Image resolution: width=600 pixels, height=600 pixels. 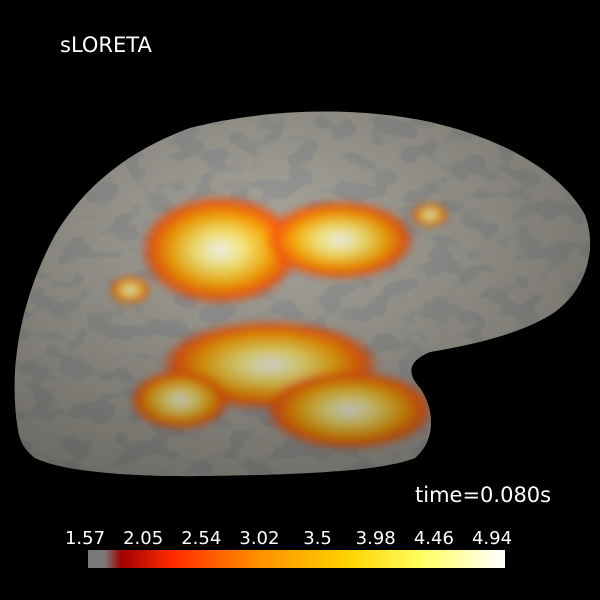 I want to click on title: sLORETA, so click(x=106, y=45).